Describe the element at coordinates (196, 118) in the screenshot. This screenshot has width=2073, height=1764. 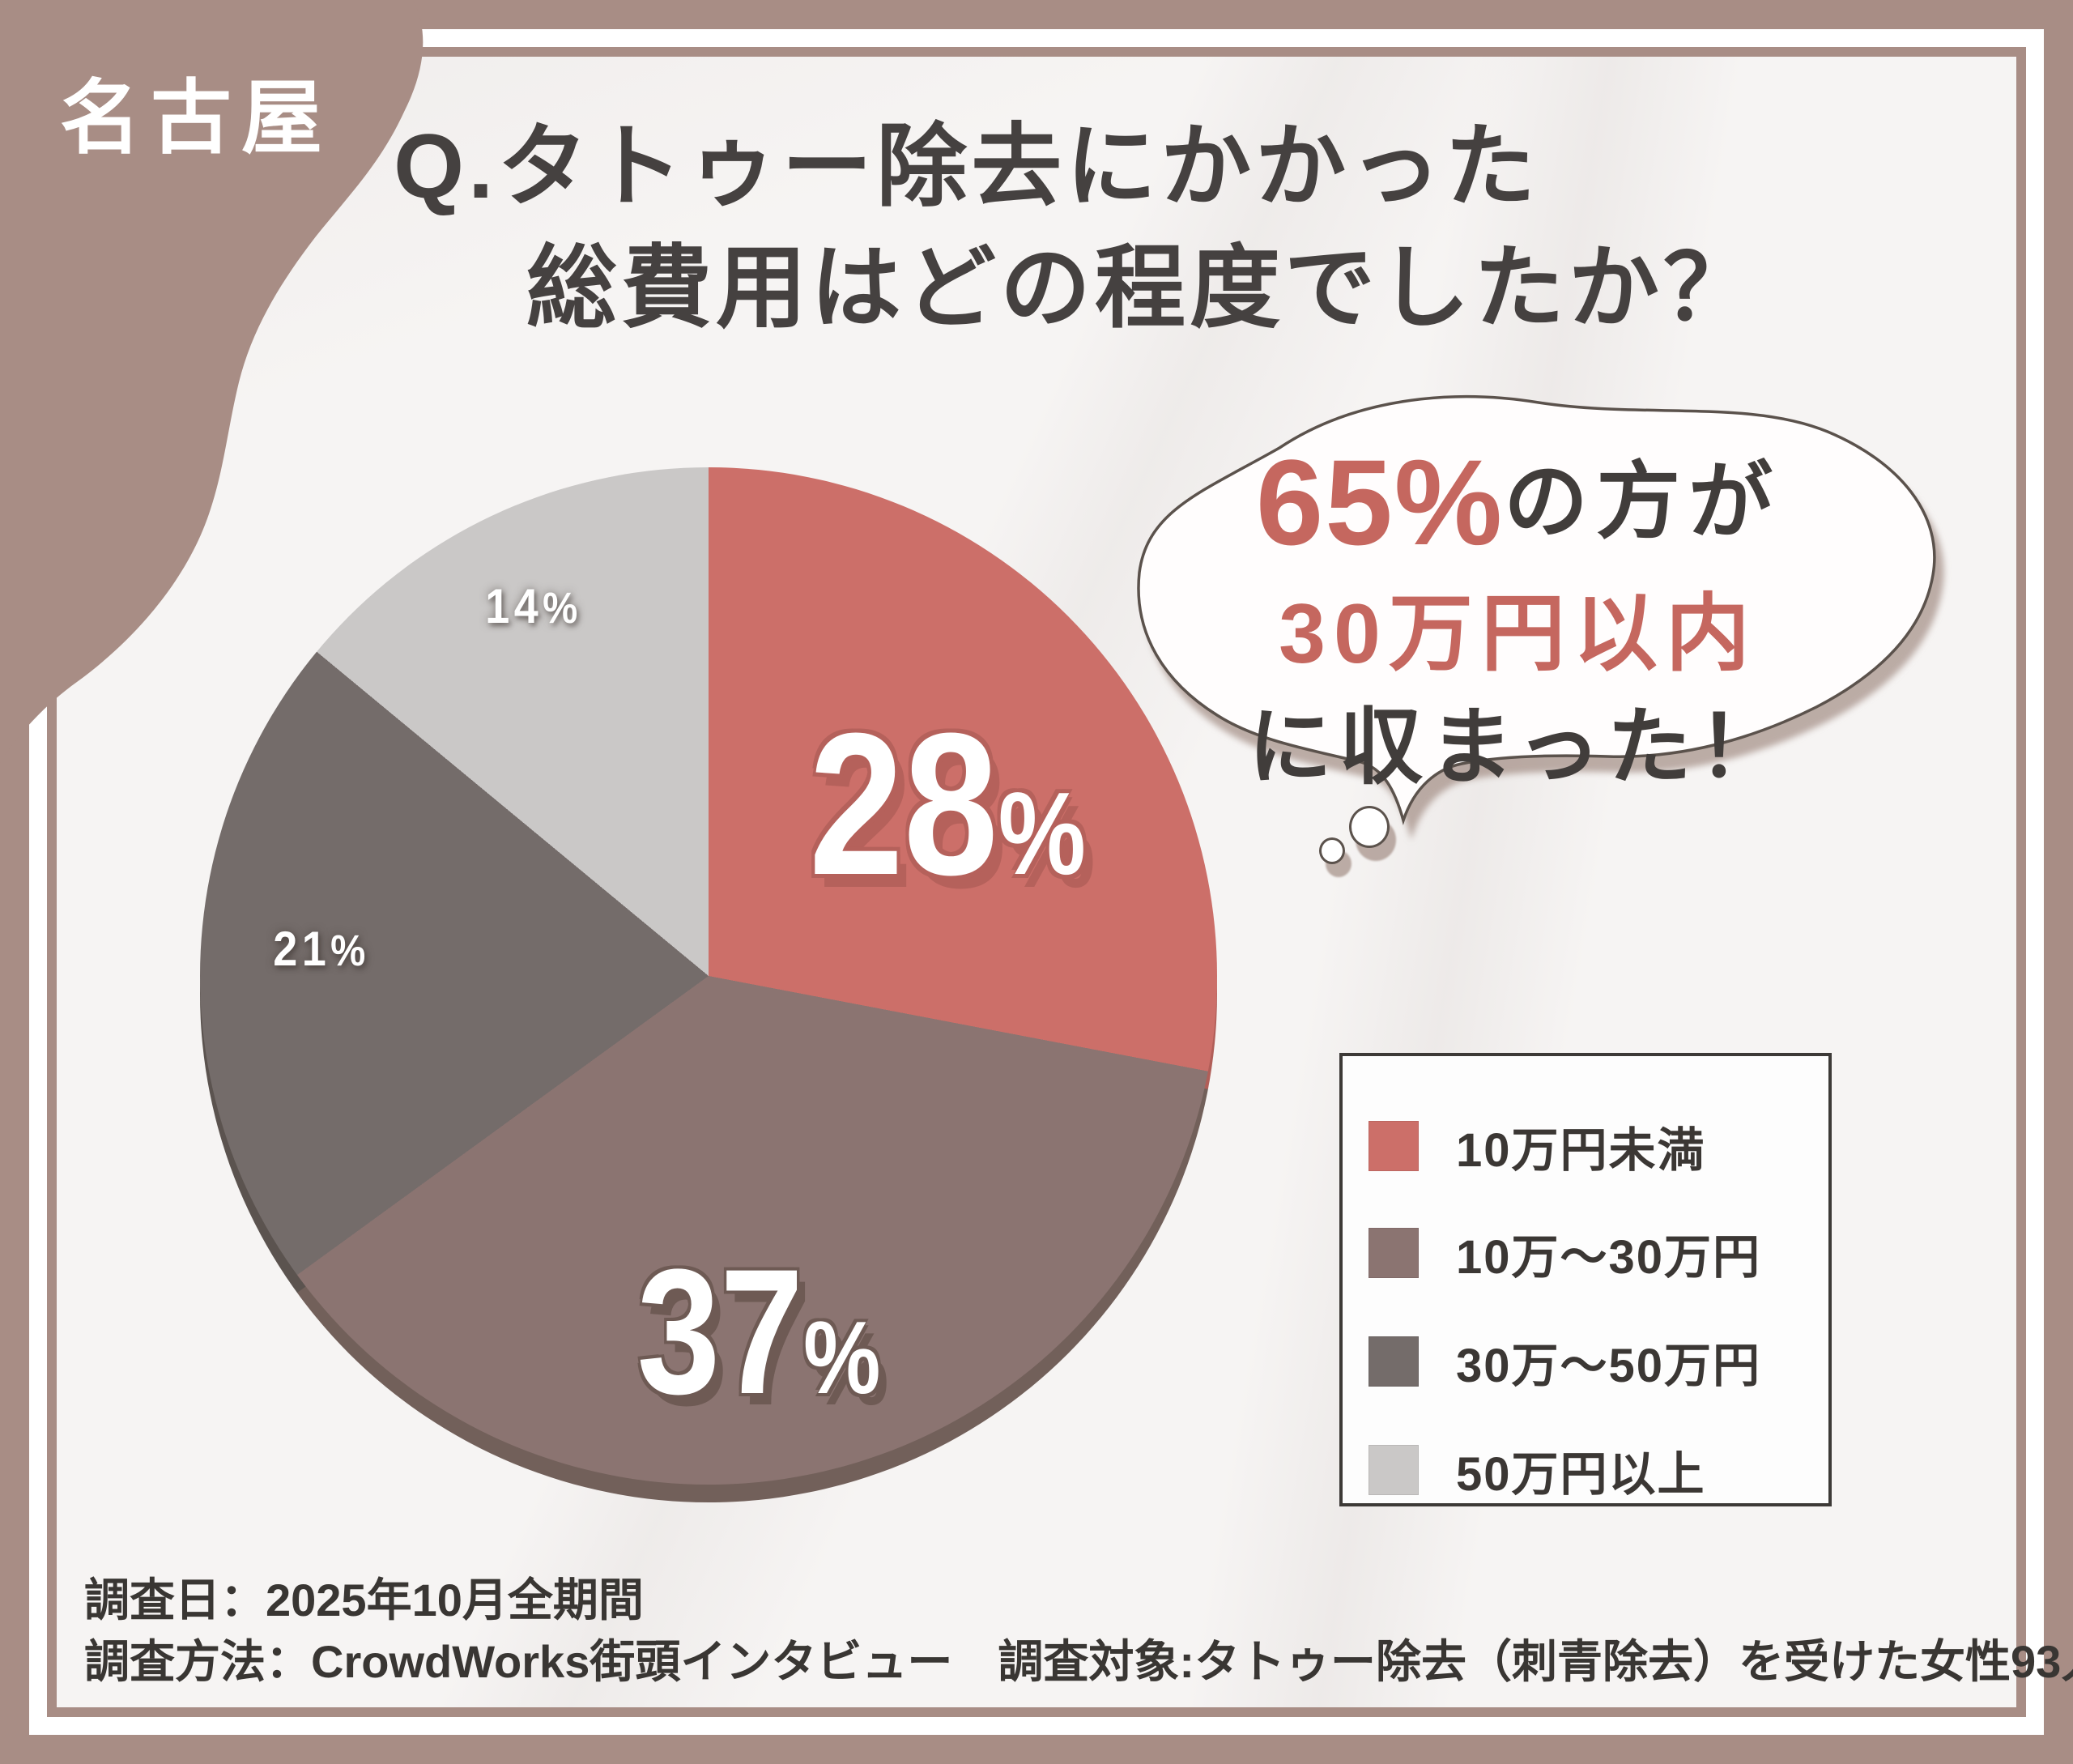
I see `region-badge: 名古屋` at that location.